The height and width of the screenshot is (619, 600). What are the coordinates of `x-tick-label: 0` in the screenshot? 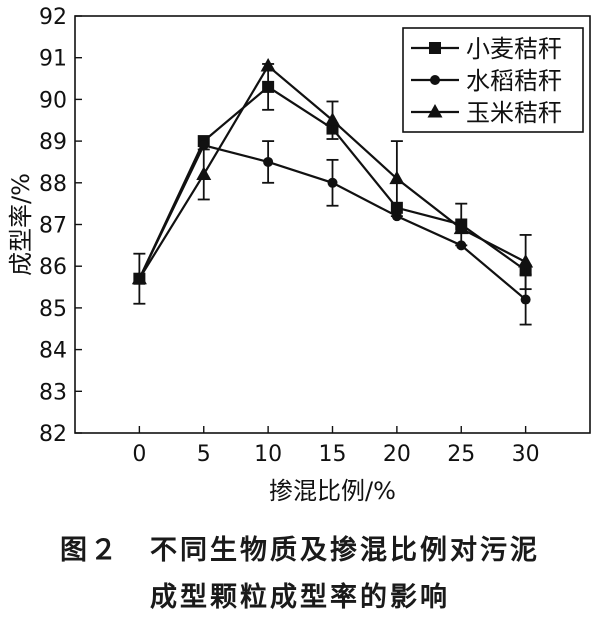 It's located at (139, 454).